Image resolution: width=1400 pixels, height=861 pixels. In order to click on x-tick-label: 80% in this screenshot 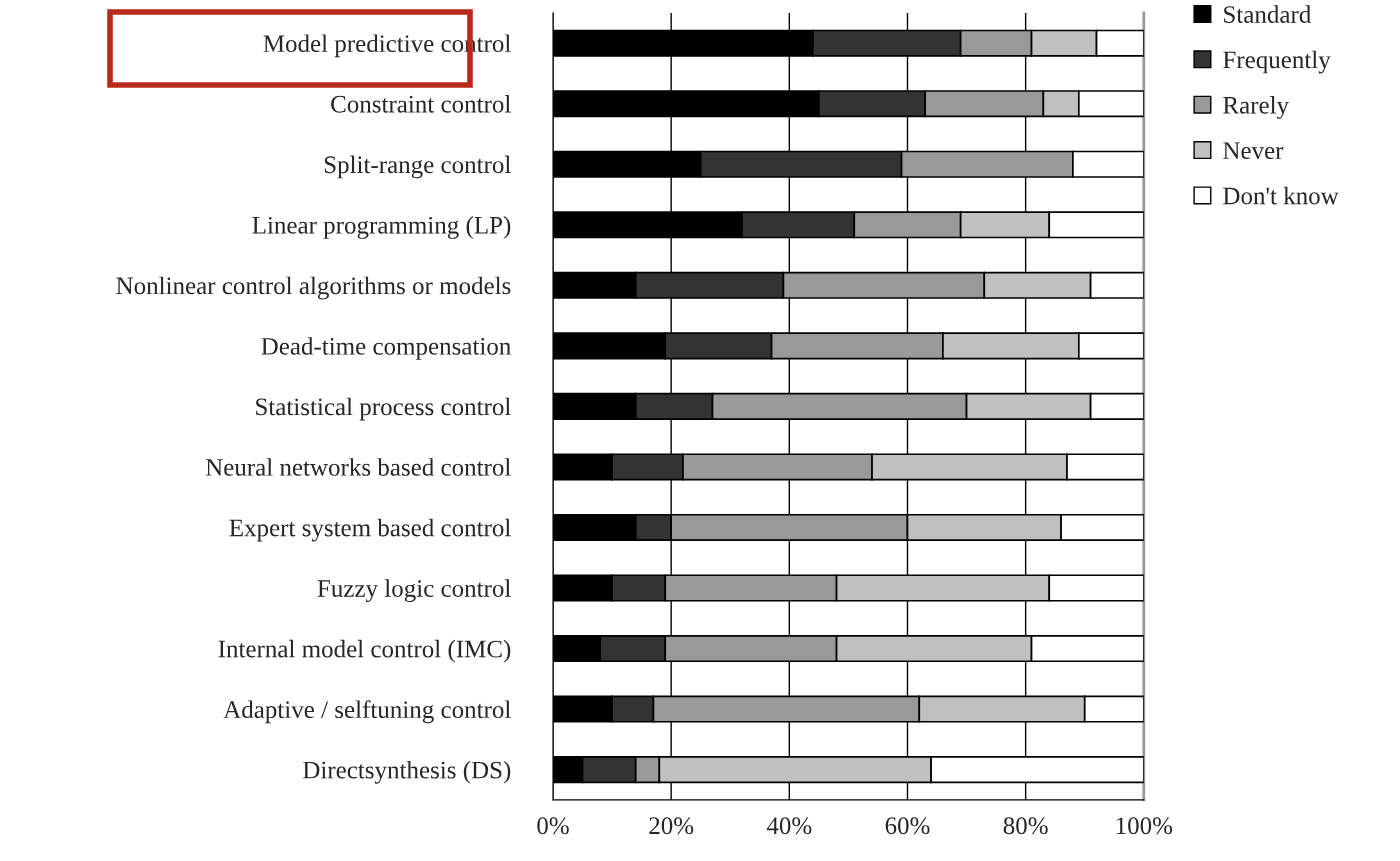, I will do `click(1025, 826)`.